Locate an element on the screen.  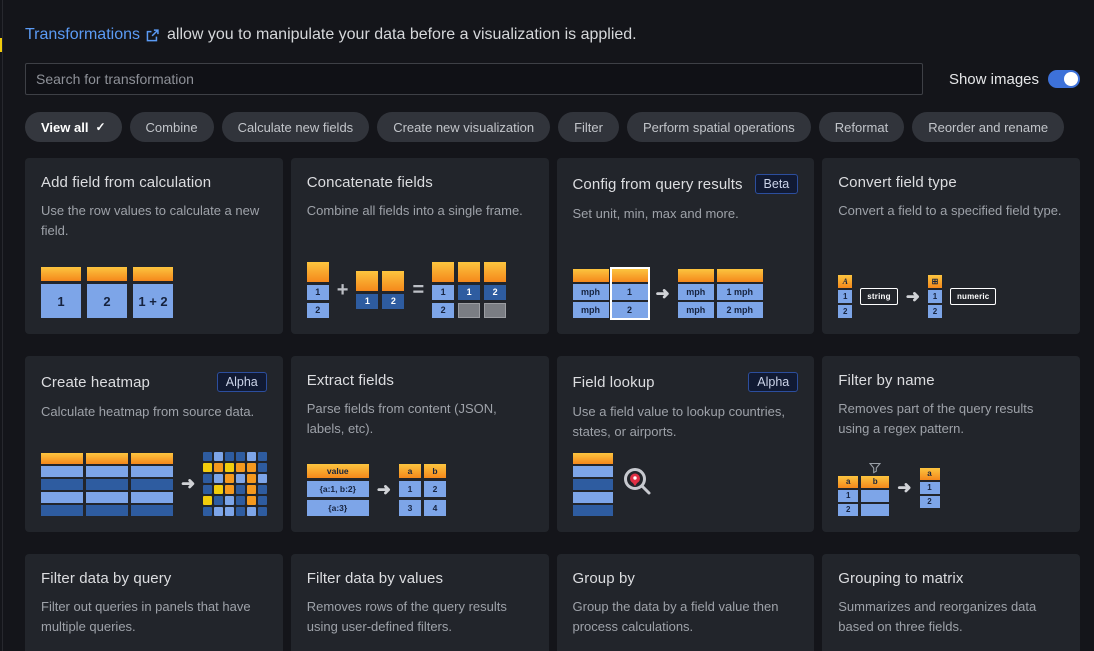
filter-pill-combine: Combine is located at coordinates (171, 127).